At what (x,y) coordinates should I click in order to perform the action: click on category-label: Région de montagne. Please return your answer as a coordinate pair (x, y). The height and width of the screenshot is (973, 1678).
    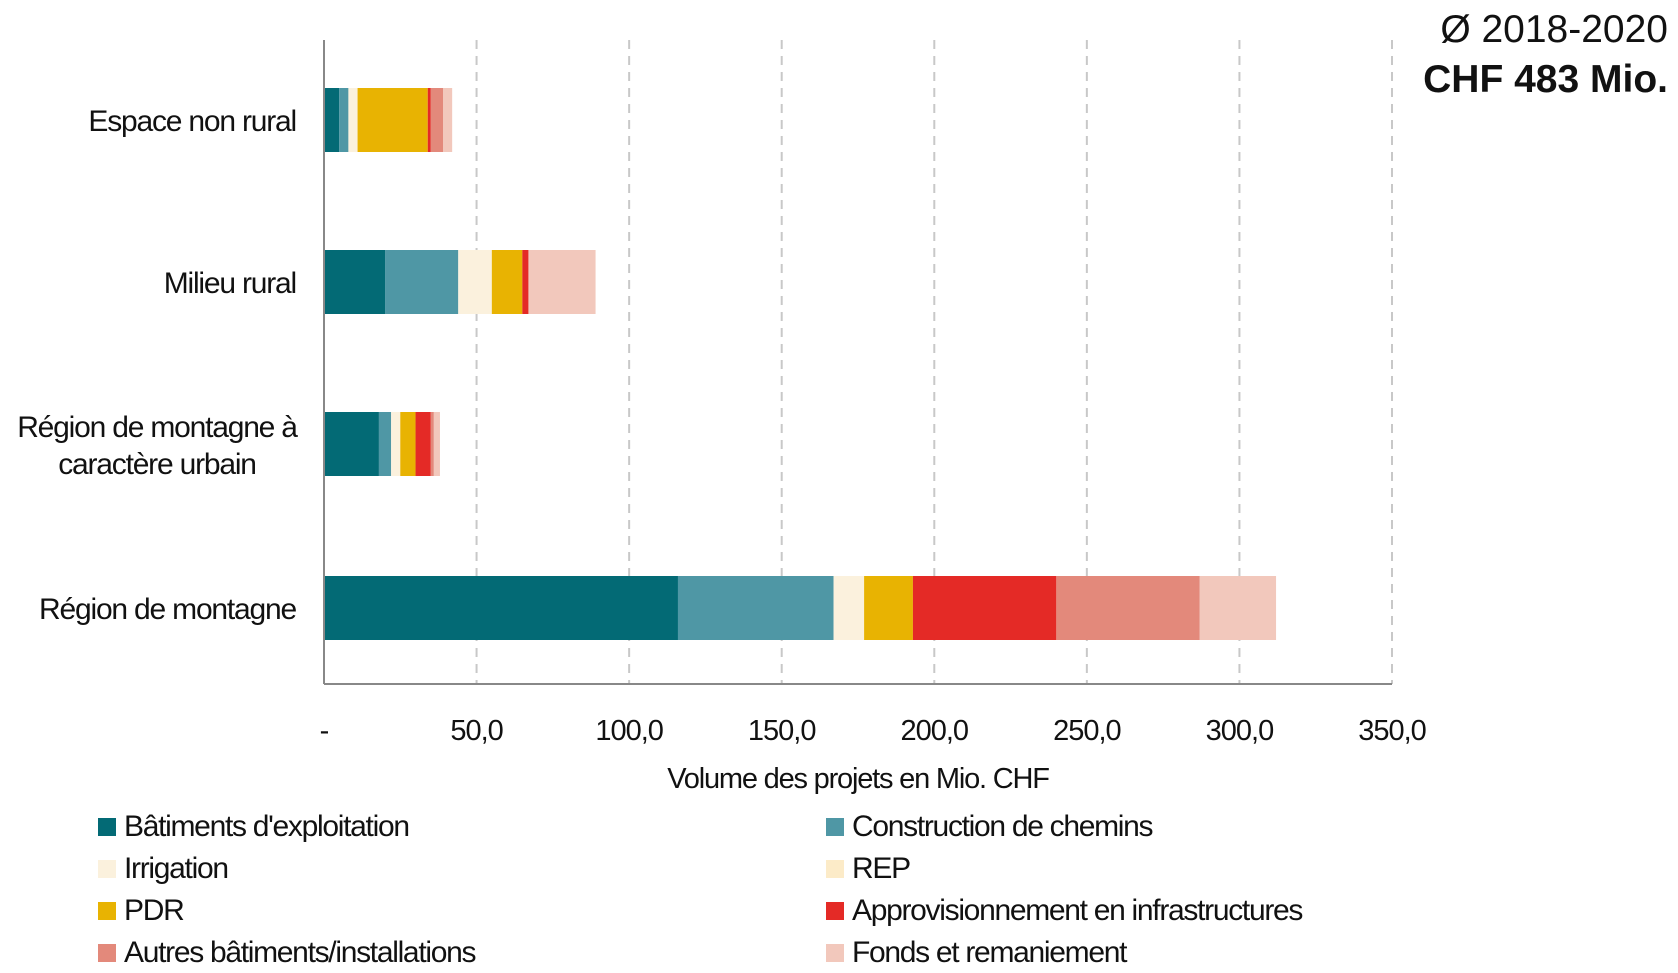
    Looking at the image, I should click on (167, 609).